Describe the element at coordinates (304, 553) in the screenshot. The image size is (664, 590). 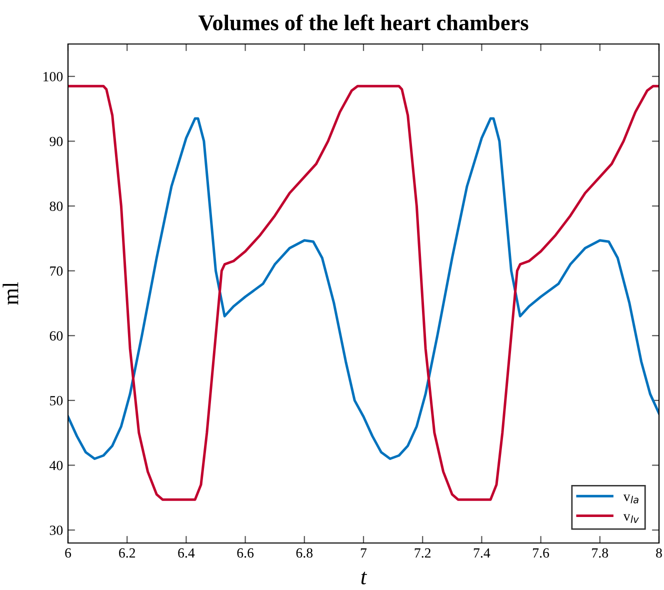
I see `x-tick-label: 6.8` at that location.